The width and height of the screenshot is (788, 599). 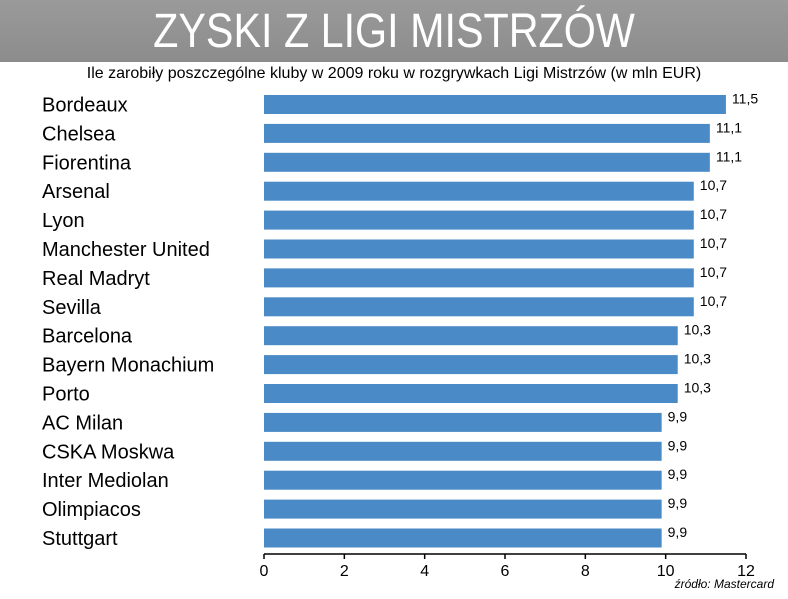 I want to click on category-label: Lyon, so click(x=63, y=221).